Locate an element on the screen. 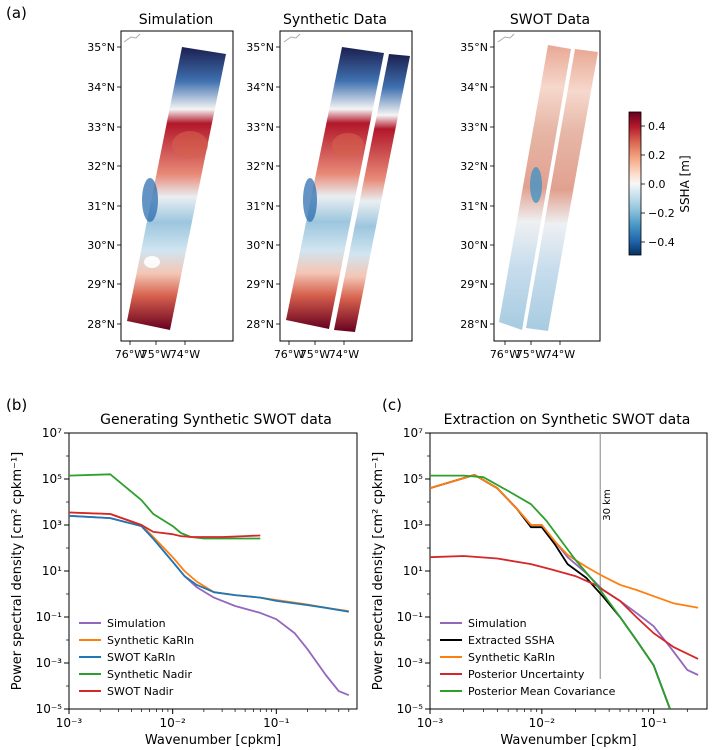 The height and width of the screenshot is (750, 713). colorbar-tick-label: 0.2 is located at coordinates (657, 155).